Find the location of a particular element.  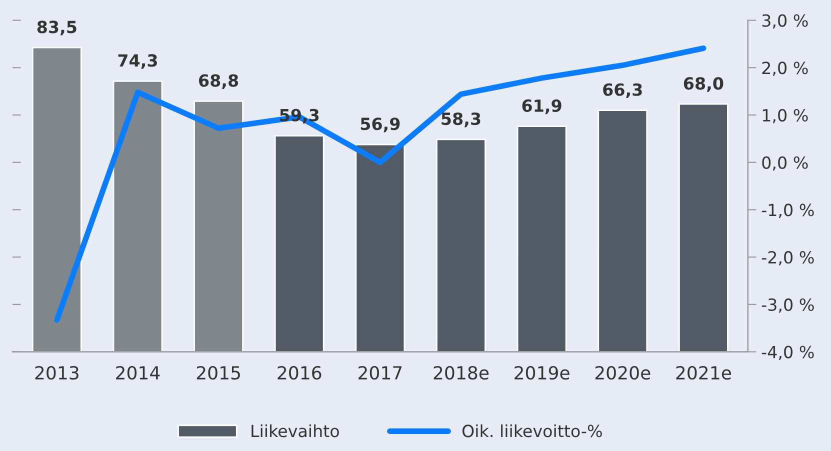

legend-label: Liikevaihto is located at coordinates (295, 431).